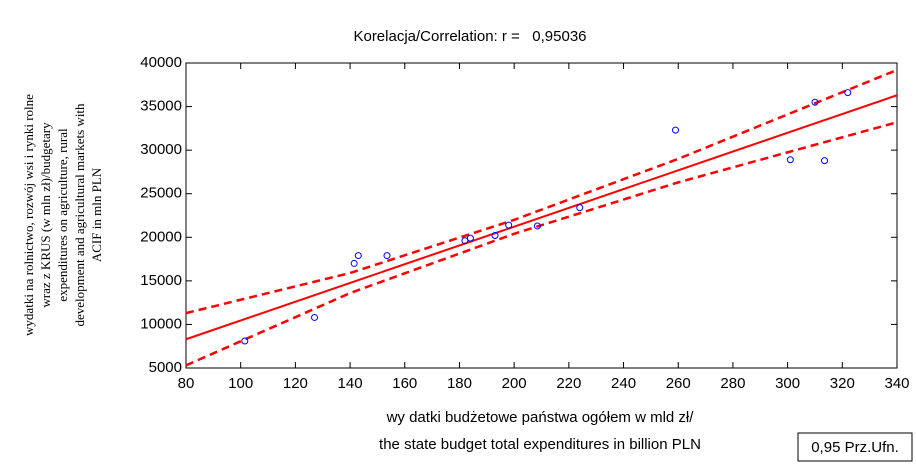 This screenshot has height=464, width=916. What do you see at coordinates (459, 383) in the screenshot?
I see `x-tick-label: 180` at bounding box center [459, 383].